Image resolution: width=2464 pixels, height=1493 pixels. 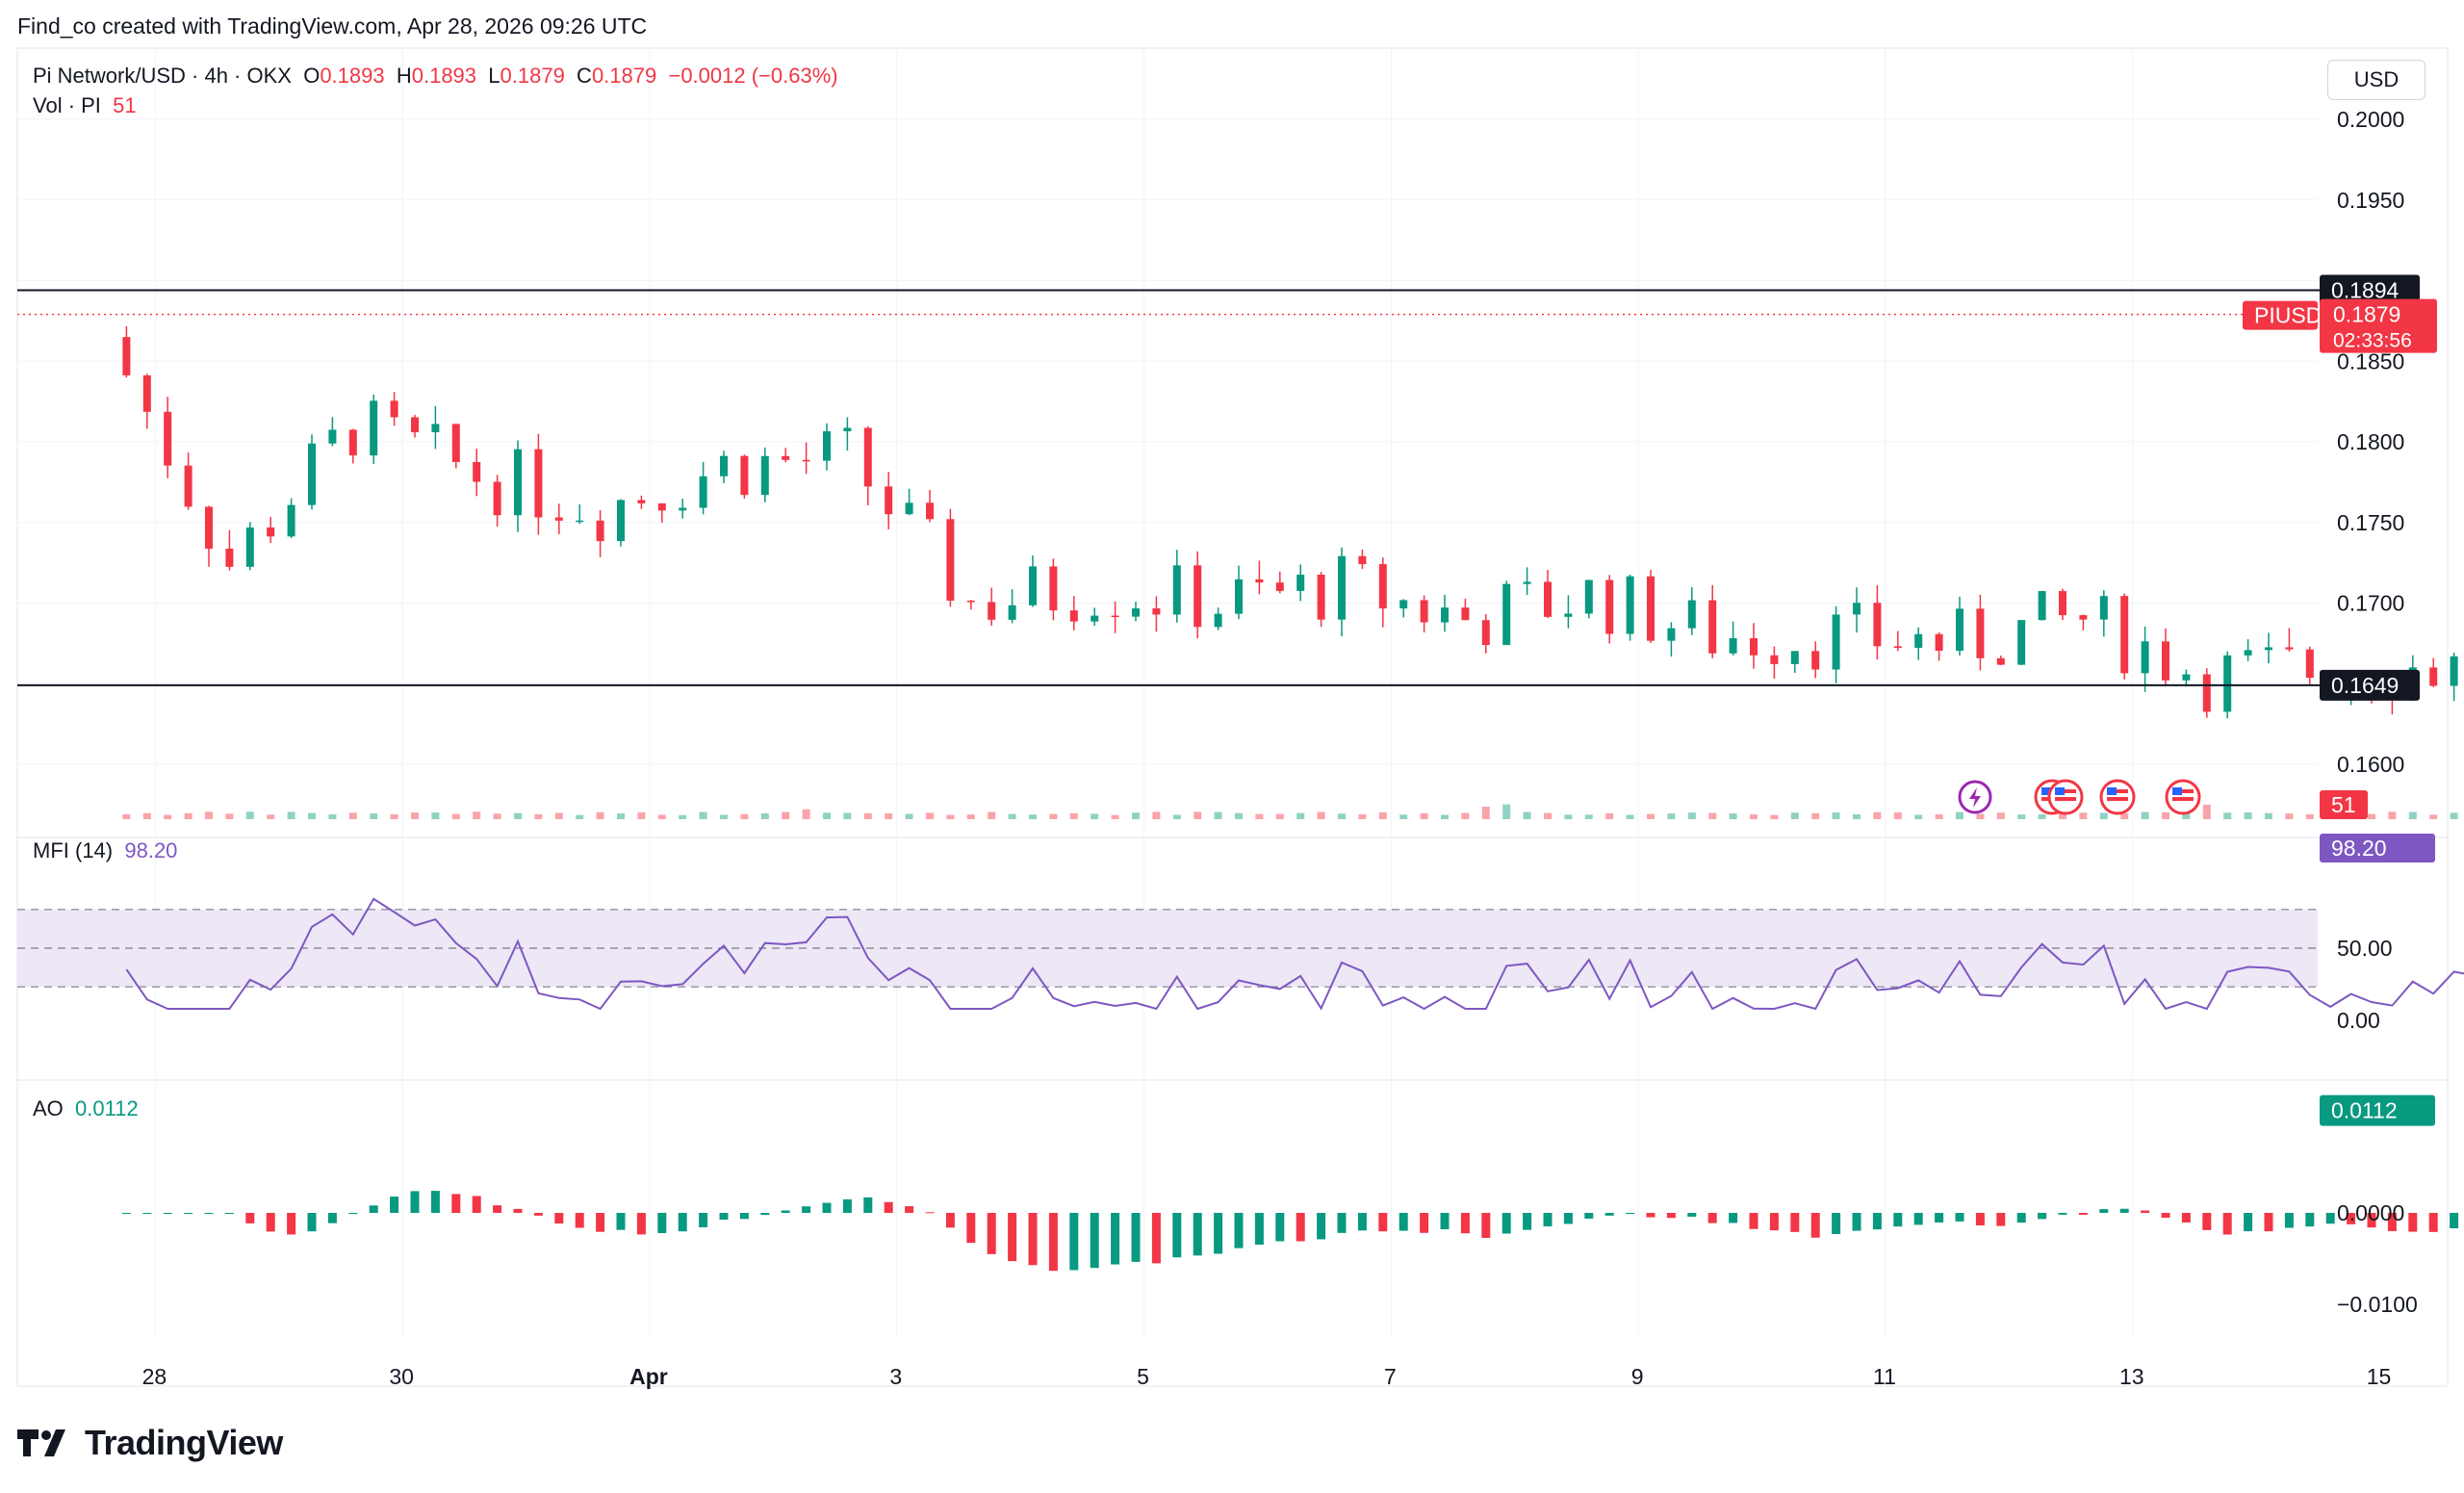 I want to click on resistance-price-label-bg, so click(x=2370, y=290).